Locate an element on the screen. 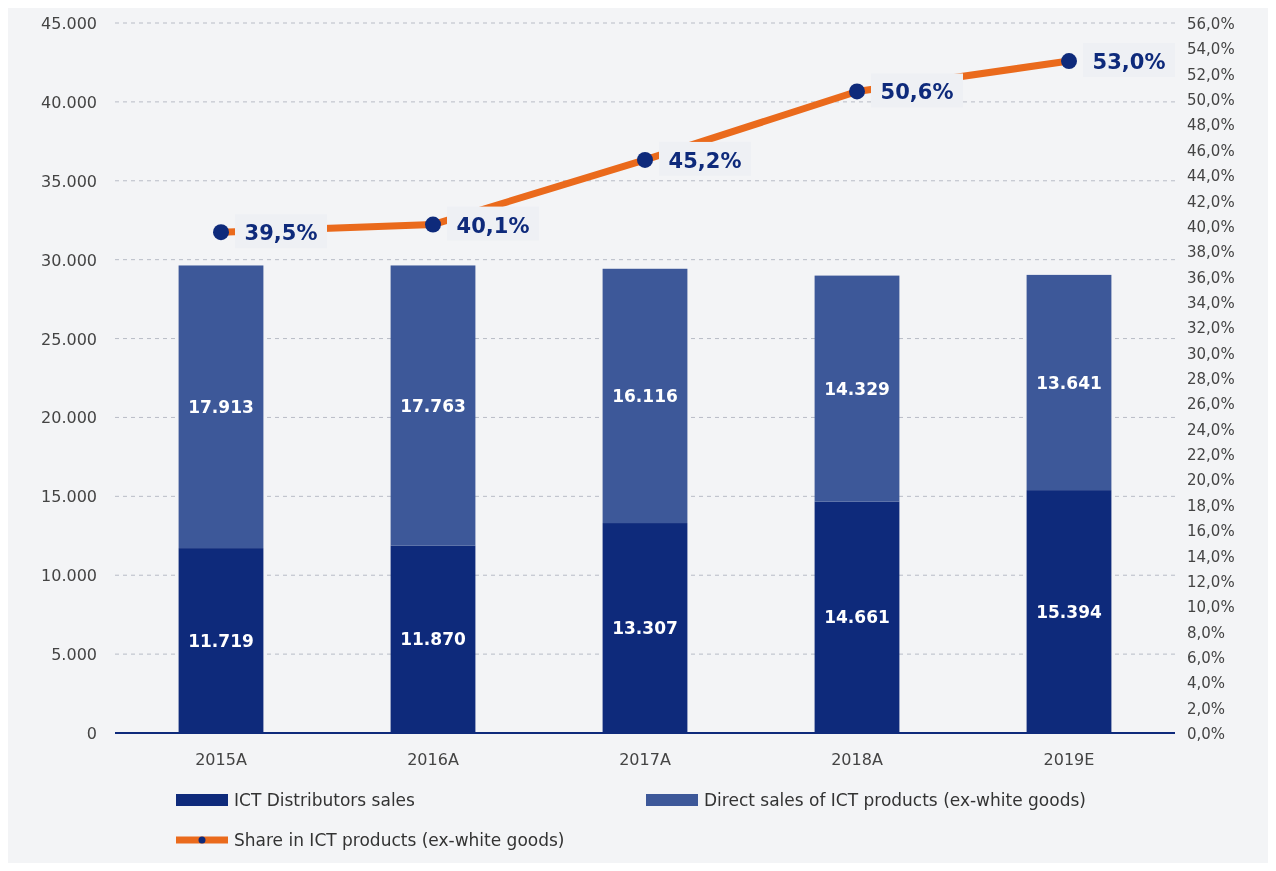  x-tick-label: 2017A is located at coordinates (645, 759).